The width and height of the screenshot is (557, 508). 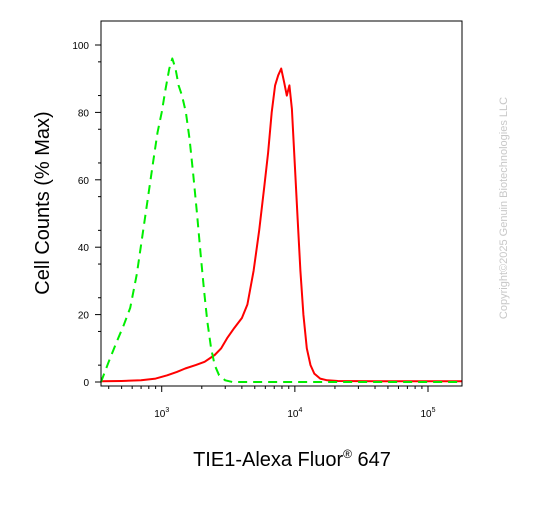 What do you see at coordinates (84, 316) in the screenshot?
I see `y-tick-label: 20` at bounding box center [84, 316].